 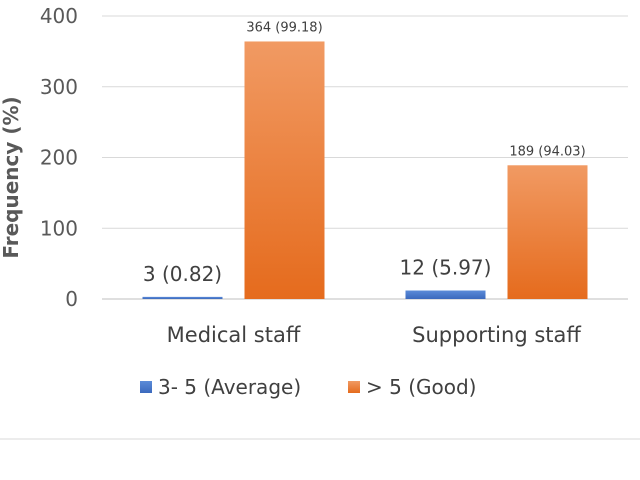 I want to click on x-category-label: Supporting staff, so click(x=496, y=335).